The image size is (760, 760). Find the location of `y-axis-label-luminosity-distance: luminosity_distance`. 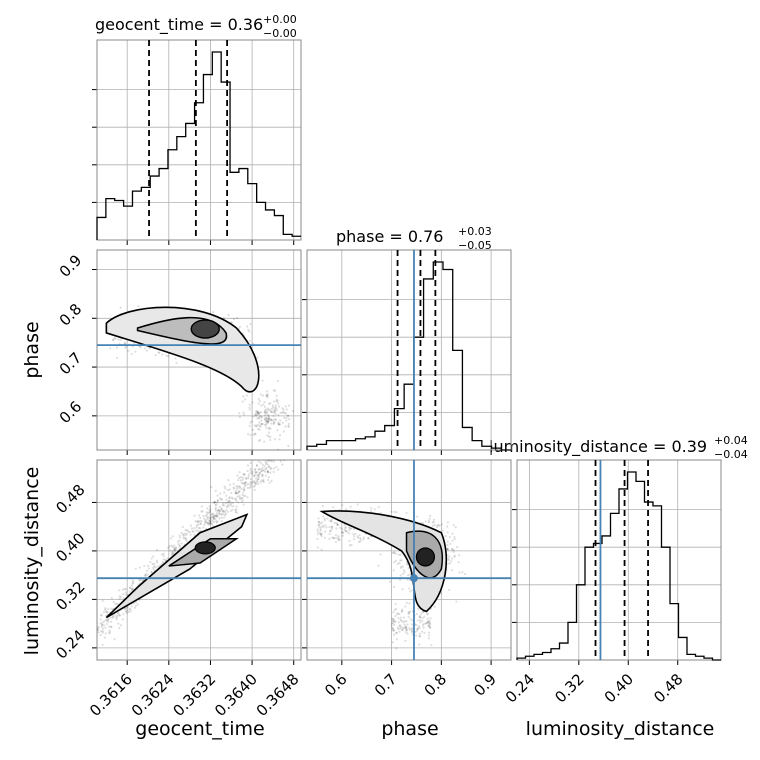

y-axis-label-luminosity-distance: luminosity_distance is located at coordinates (32, 561).